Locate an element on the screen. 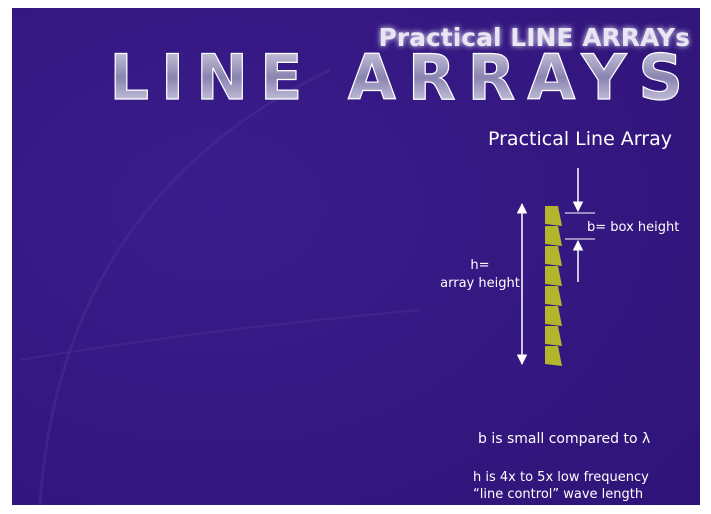 The height and width of the screenshot is (514, 711). note: “line control” wave length is located at coordinates (558, 494).